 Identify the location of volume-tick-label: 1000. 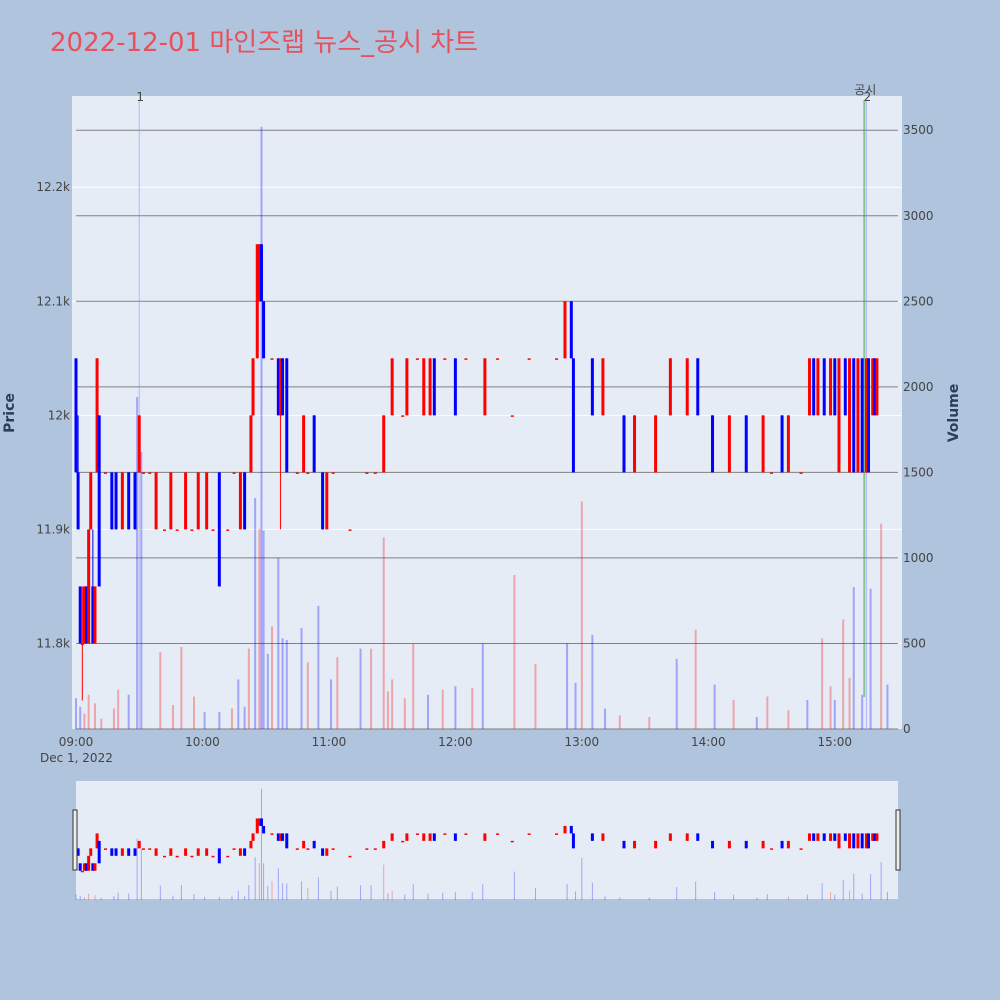
(918, 558).